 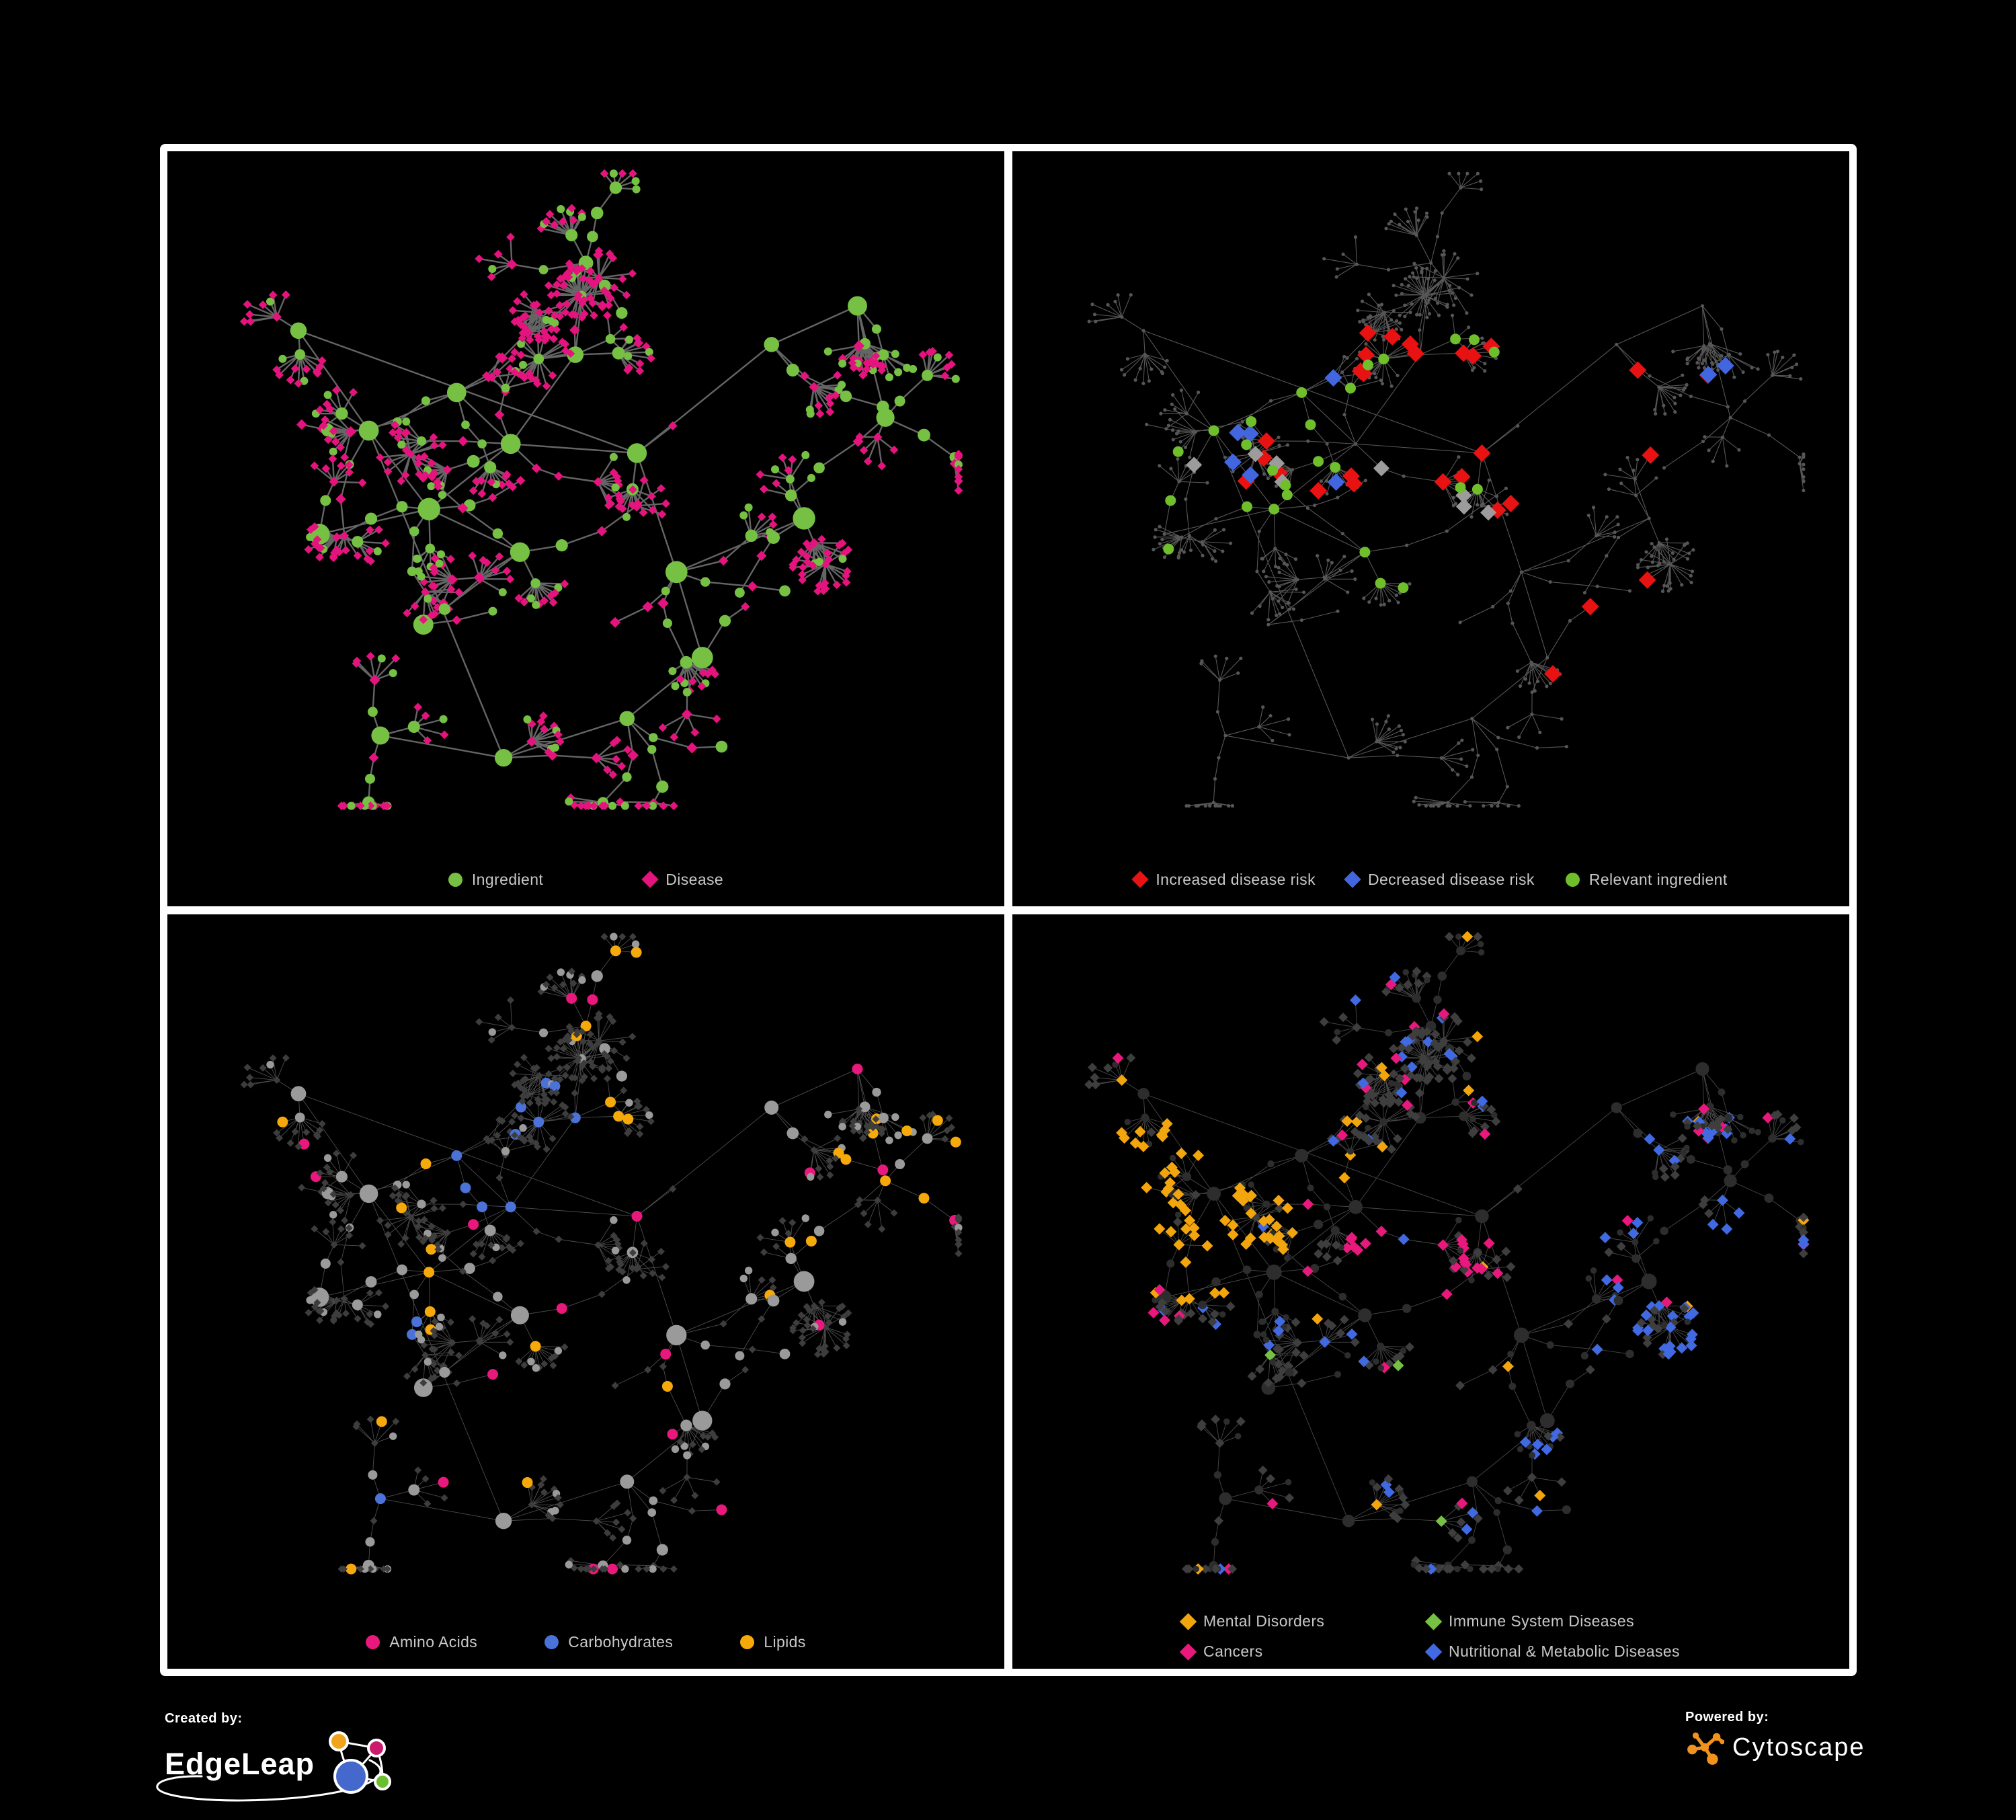 I want to click on powered-by-label: Powered by:, so click(x=1727, y=1717).